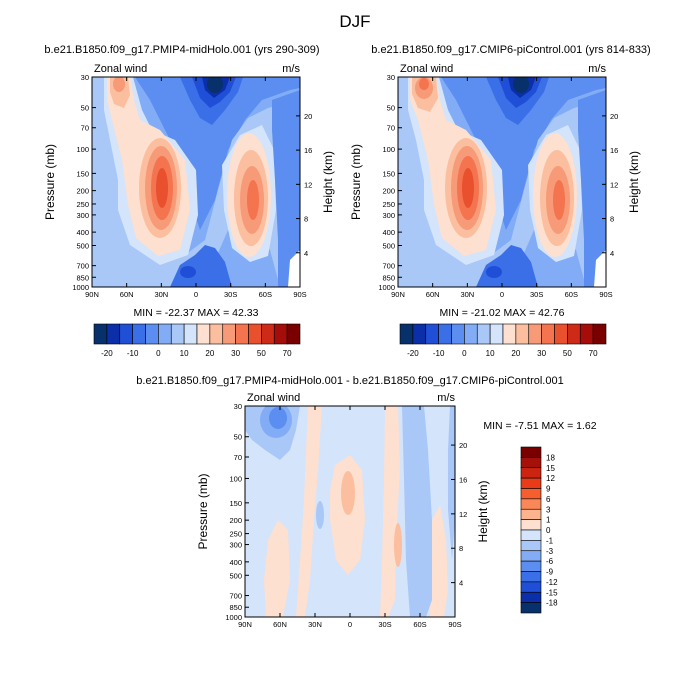  Describe the element at coordinates (593, 353) in the screenshot. I see `colorbar-label: 70` at that location.